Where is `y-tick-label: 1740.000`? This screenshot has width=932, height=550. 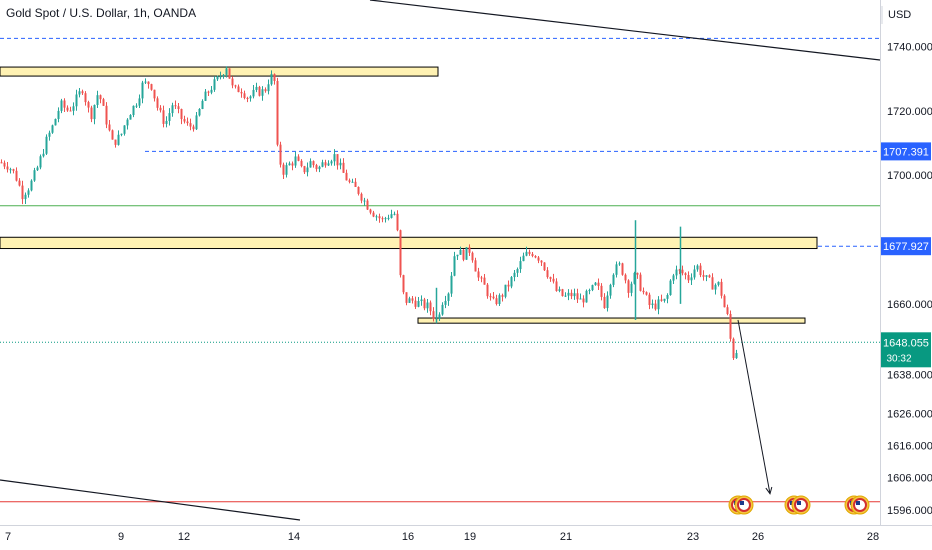
y-tick-label: 1740.000 is located at coordinates (909, 47).